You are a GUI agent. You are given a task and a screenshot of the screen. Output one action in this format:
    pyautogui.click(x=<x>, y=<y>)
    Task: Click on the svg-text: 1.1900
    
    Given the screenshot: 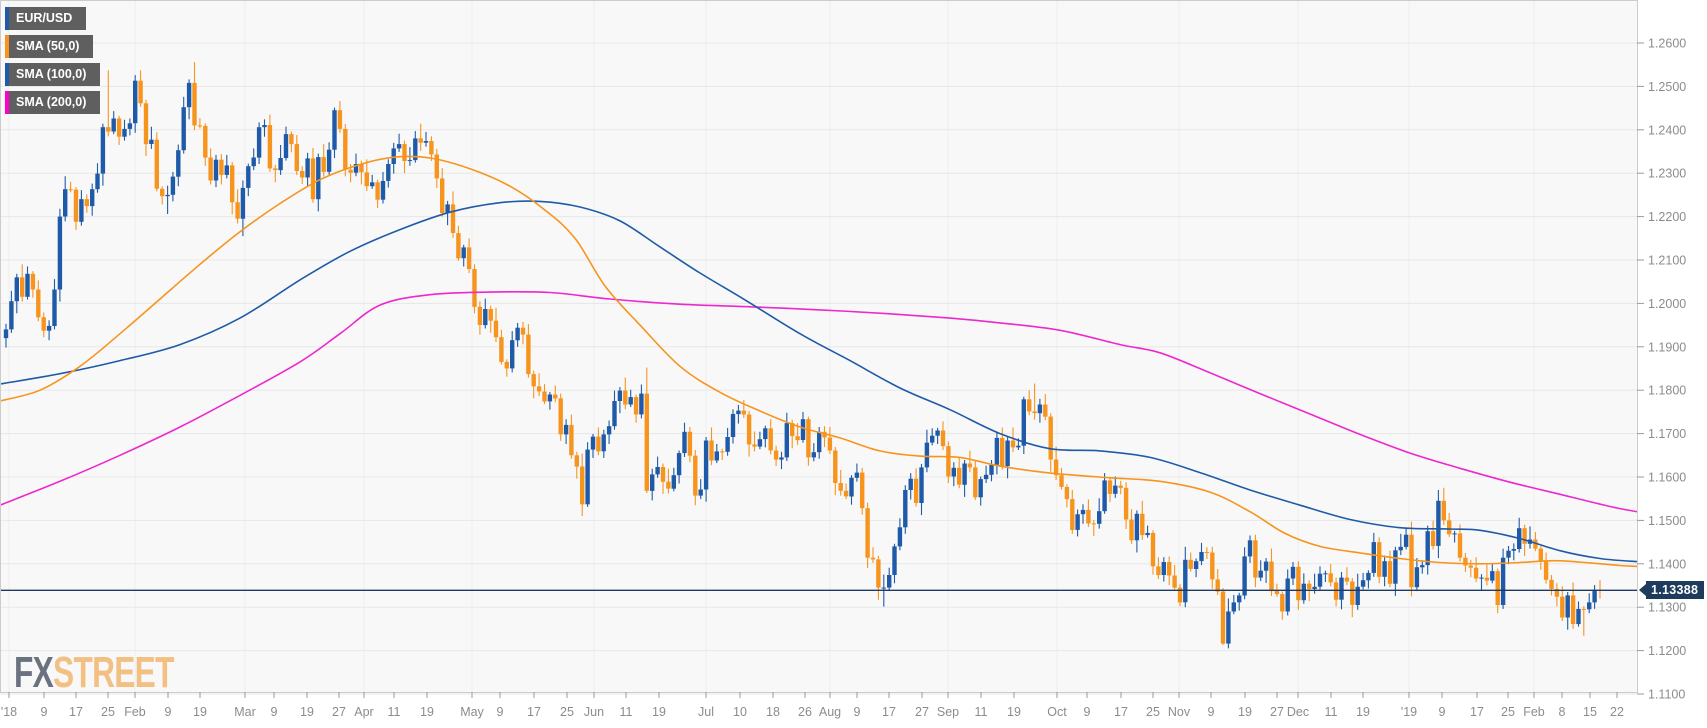 What is the action you would take?
    pyautogui.click(x=1667, y=347)
    